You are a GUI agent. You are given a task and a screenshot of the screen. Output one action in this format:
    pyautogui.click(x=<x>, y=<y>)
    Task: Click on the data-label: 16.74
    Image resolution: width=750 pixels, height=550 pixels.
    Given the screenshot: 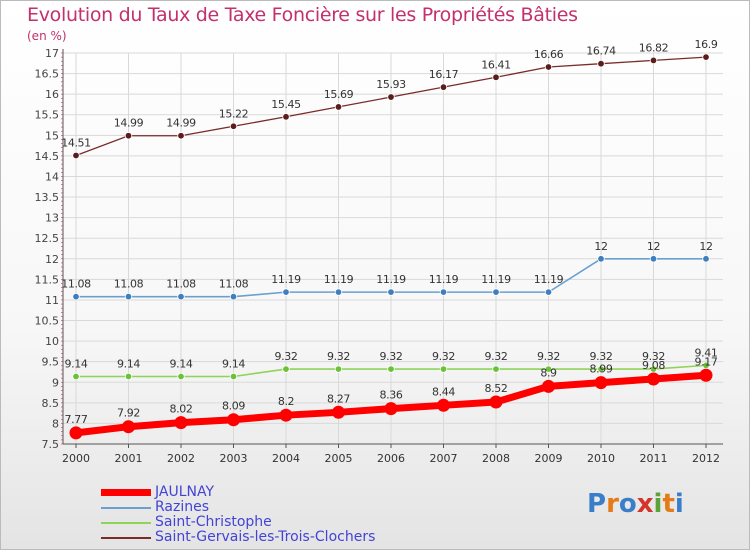 What is the action you would take?
    pyautogui.click(x=601, y=51)
    